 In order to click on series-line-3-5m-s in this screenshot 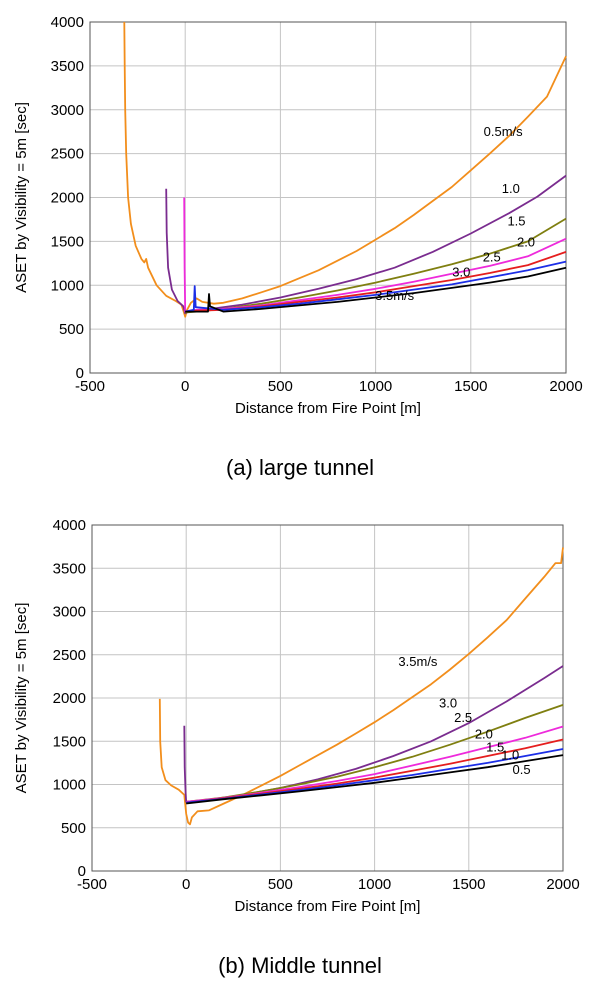, I will do `click(376, 289)`.